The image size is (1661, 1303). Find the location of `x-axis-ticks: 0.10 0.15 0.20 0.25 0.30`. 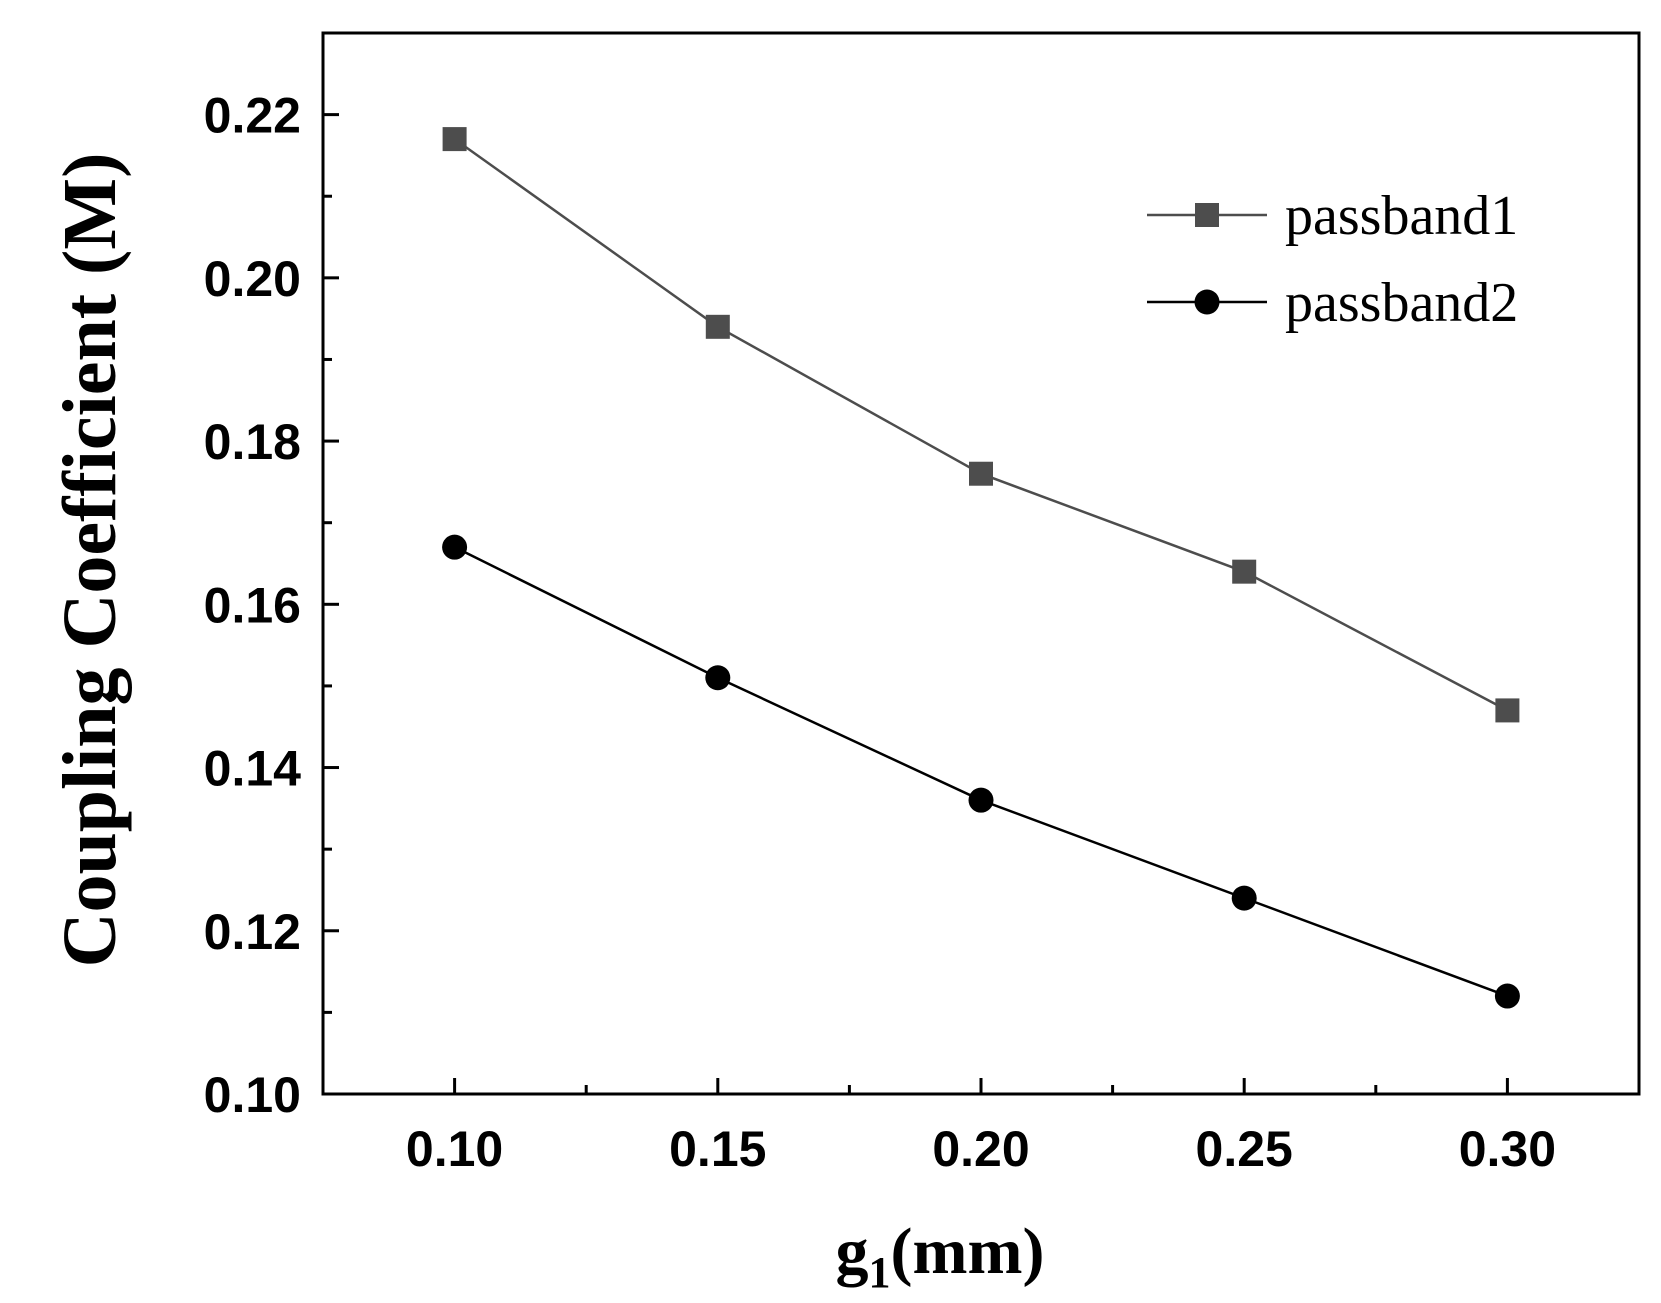

x-axis-ticks: 0.10 0.15 0.20 0.25 0.30 is located at coordinates (981, 1127).